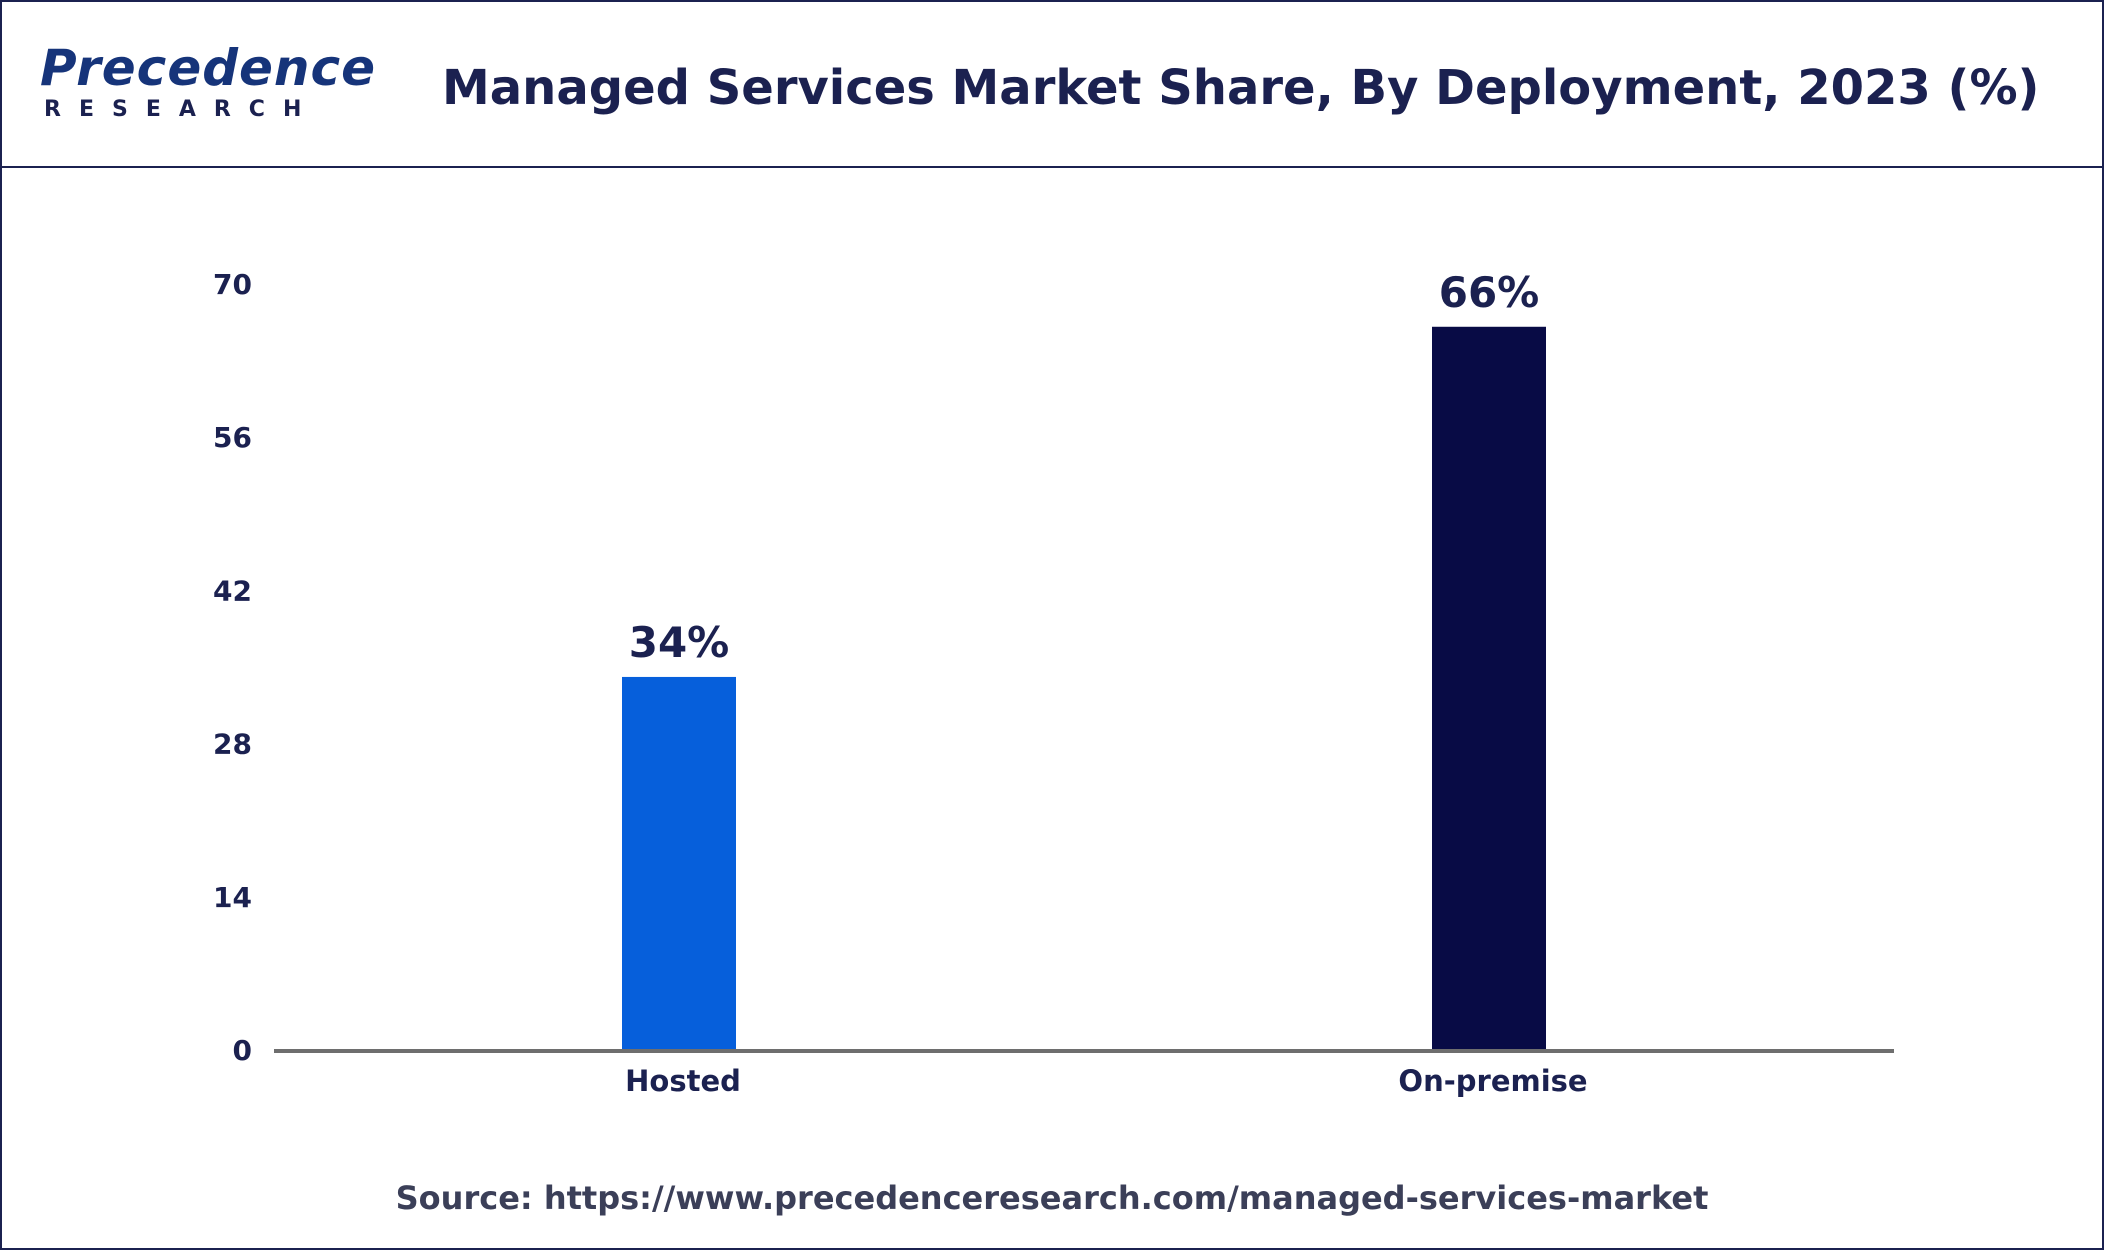 The image size is (2104, 1250). What do you see at coordinates (683, 1081) in the screenshot?
I see `x-tick-label: Hosted` at bounding box center [683, 1081].